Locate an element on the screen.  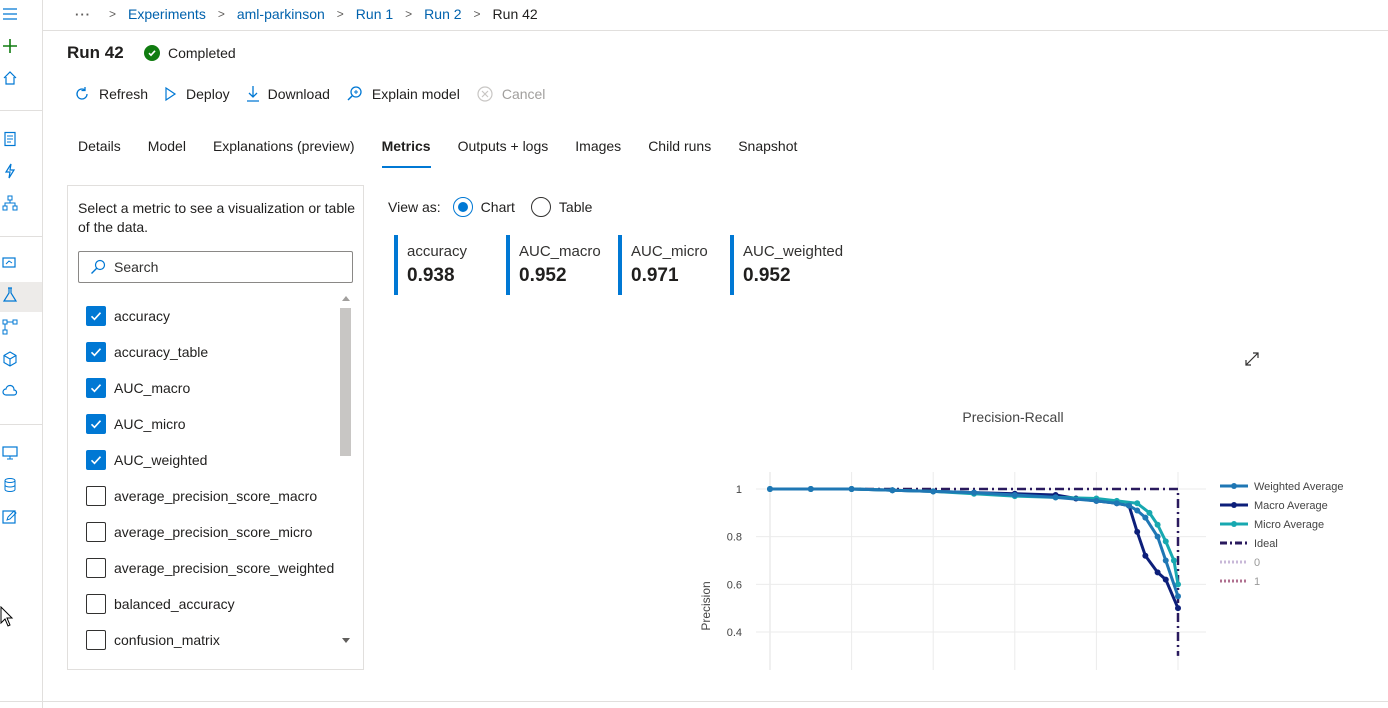
chart-legend-label: Macro Average is located at coordinates (1291, 506).